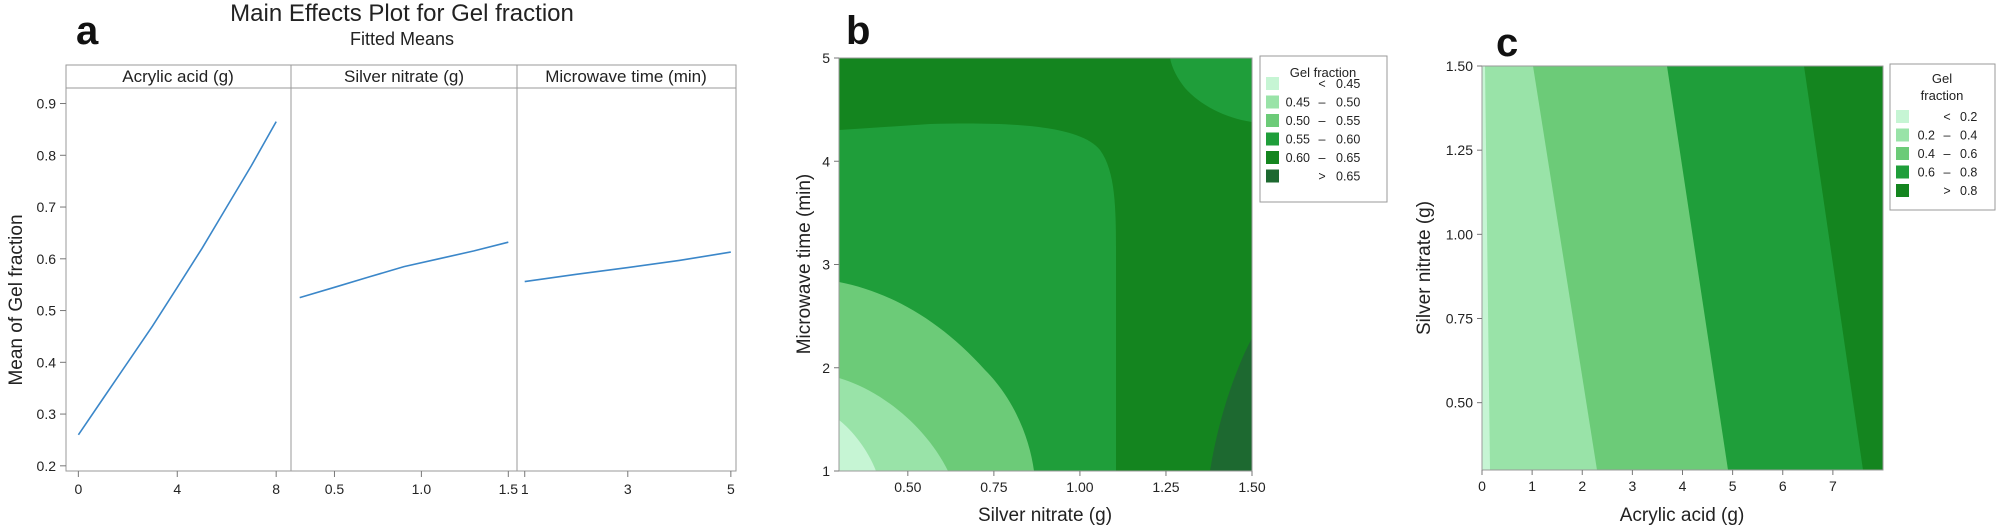  I want to click on x-tick-label-c: 4, so click(1683, 486).